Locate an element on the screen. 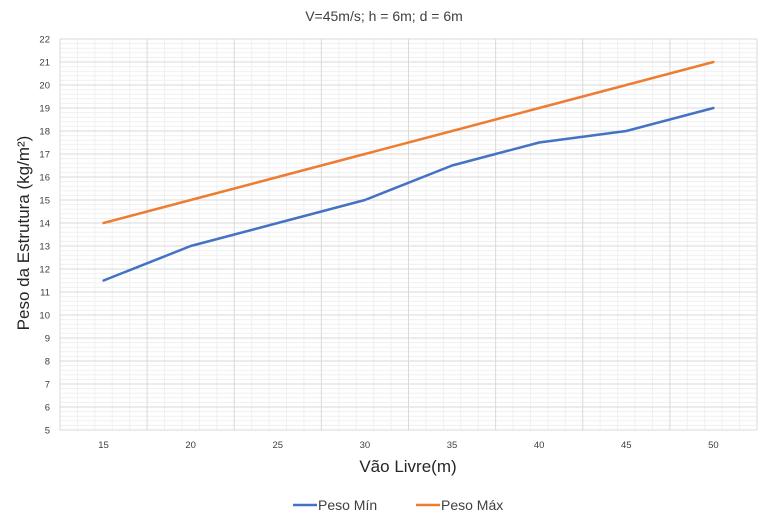 Image resolution: width=768 pixels, height=525 pixels. x-axis-title: Vão Livre(m) is located at coordinates (407, 466).